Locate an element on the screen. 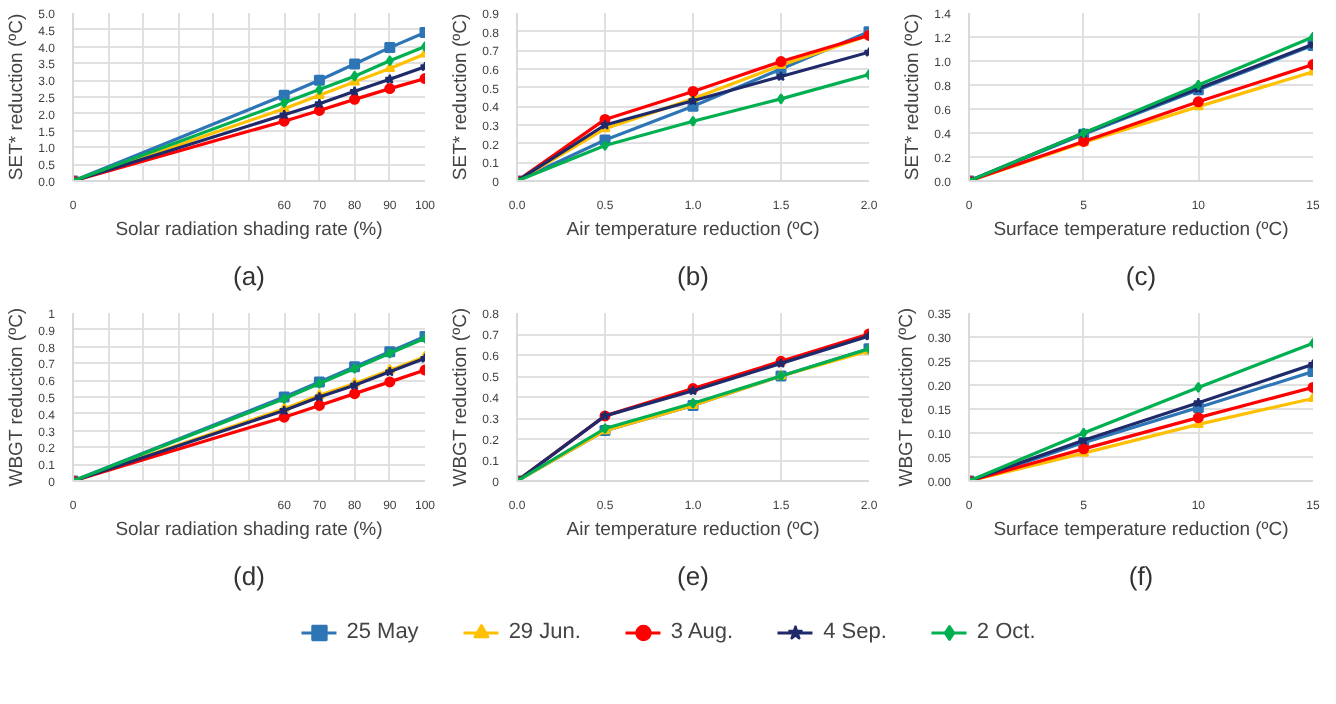 Image resolution: width=1336 pixels, height=704 pixels. legend-label: 2 Oct. is located at coordinates (1006, 632).